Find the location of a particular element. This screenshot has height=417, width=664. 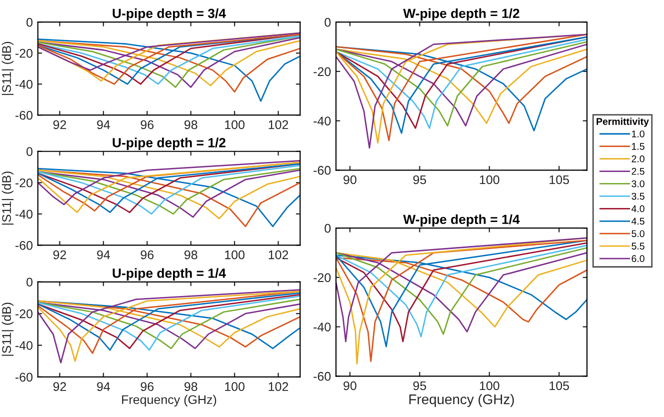

legend-label: 2.5 is located at coordinates (638, 171).